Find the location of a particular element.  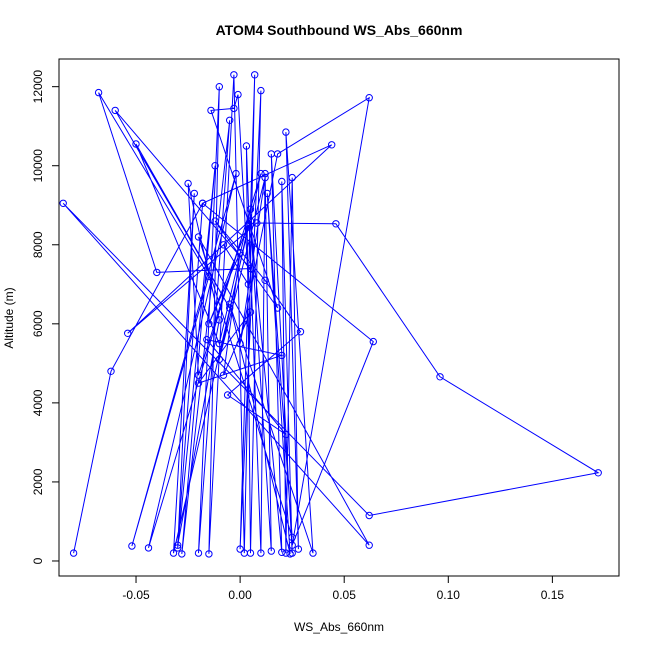

y-axis: 0 2000 4000 6000 8000 10000 12000 is located at coordinates (45, 317).